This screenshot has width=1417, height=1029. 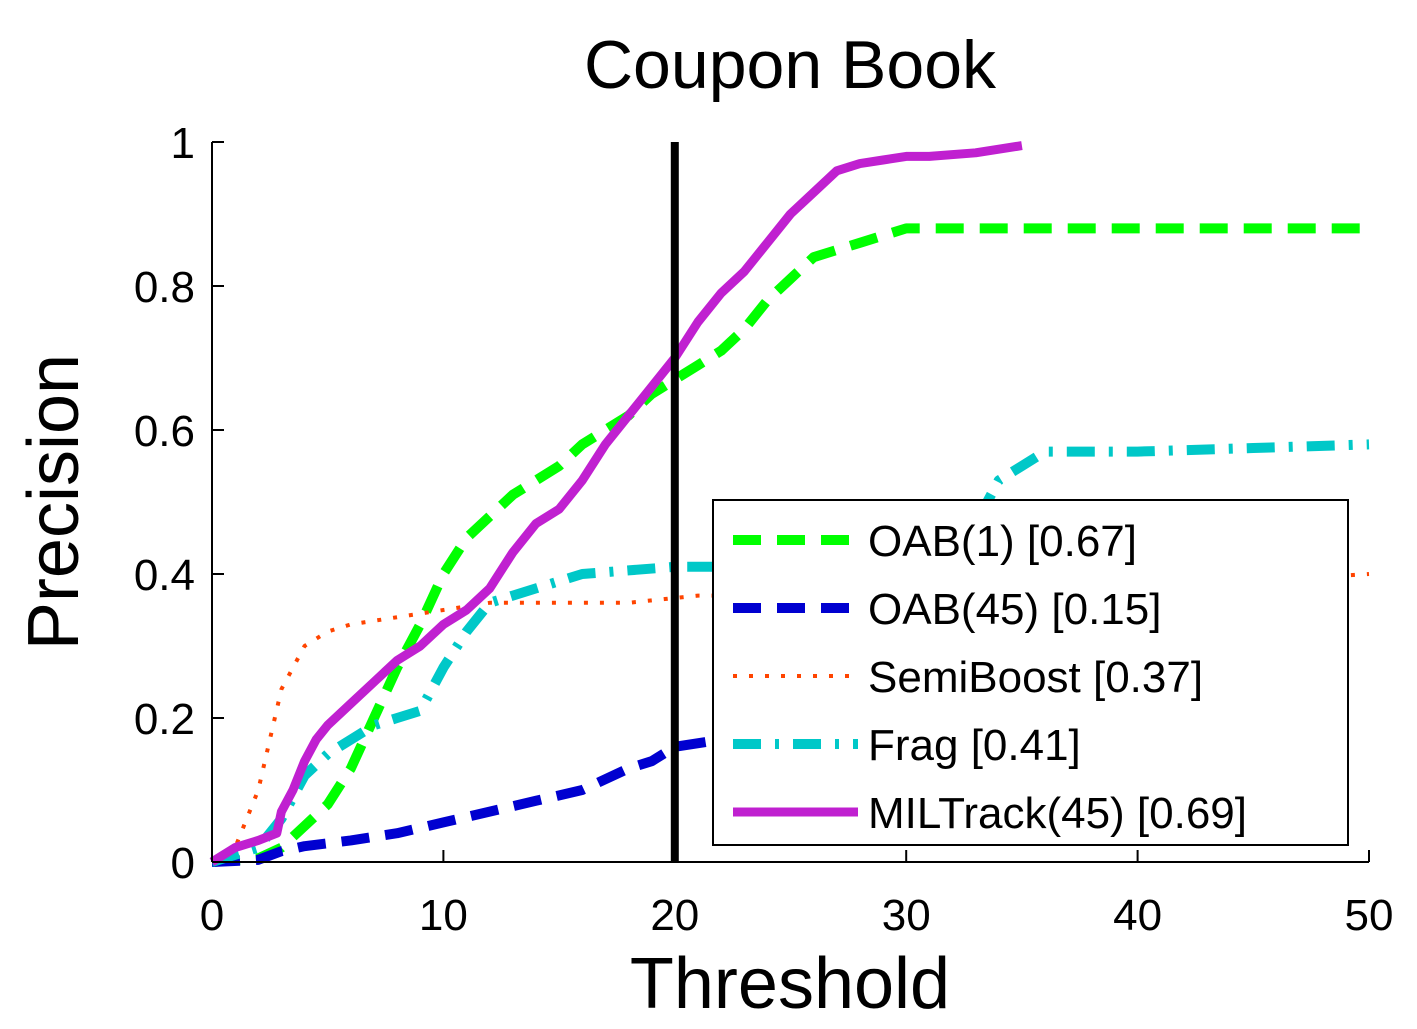 I want to click on x-tick-label: 30, so click(x=906, y=915).